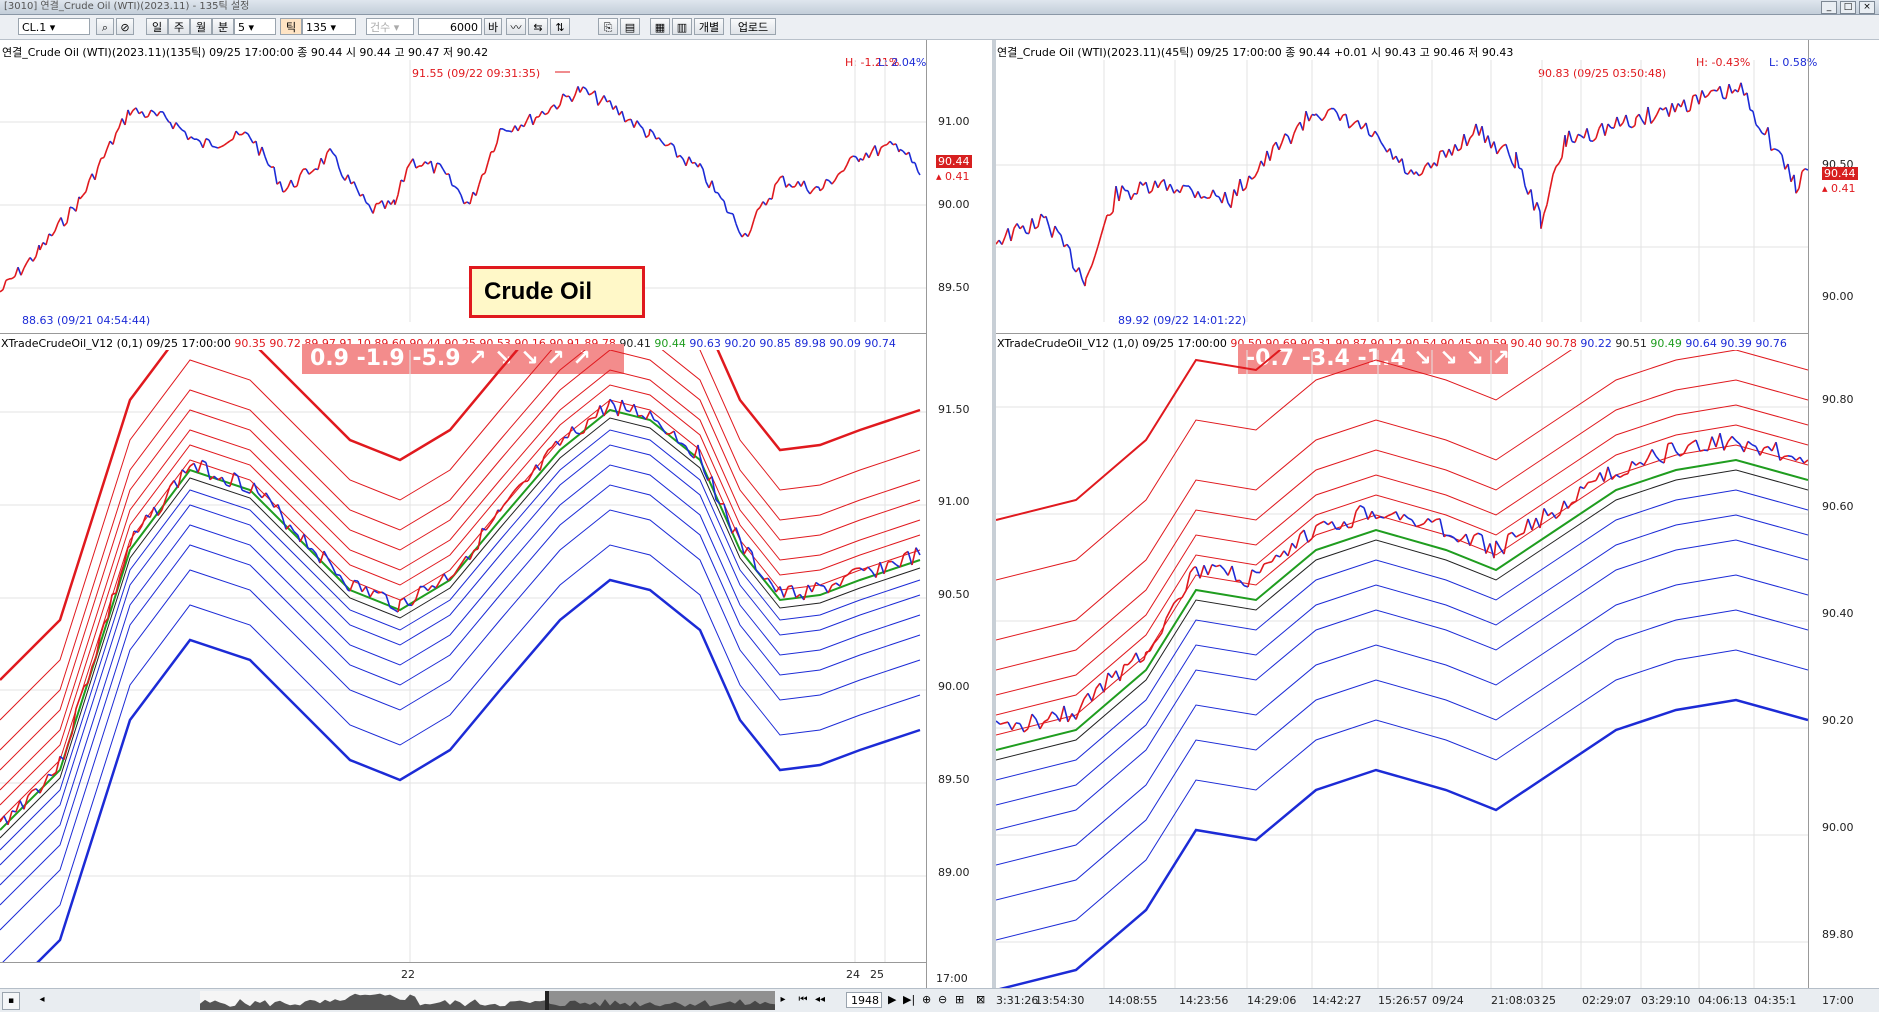 The width and height of the screenshot is (1879, 1012). Describe the element at coordinates (864, 1000) in the screenshot. I see `bar-count-input: 1948` at that location.